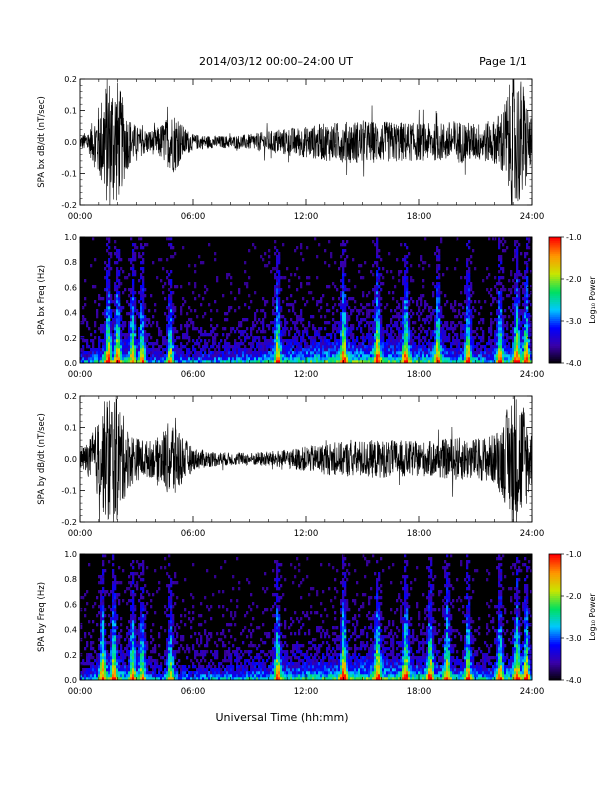 The width and height of the screenshot is (612, 792). I want to click on x-tick-label: 12:00, so click(306, 217).